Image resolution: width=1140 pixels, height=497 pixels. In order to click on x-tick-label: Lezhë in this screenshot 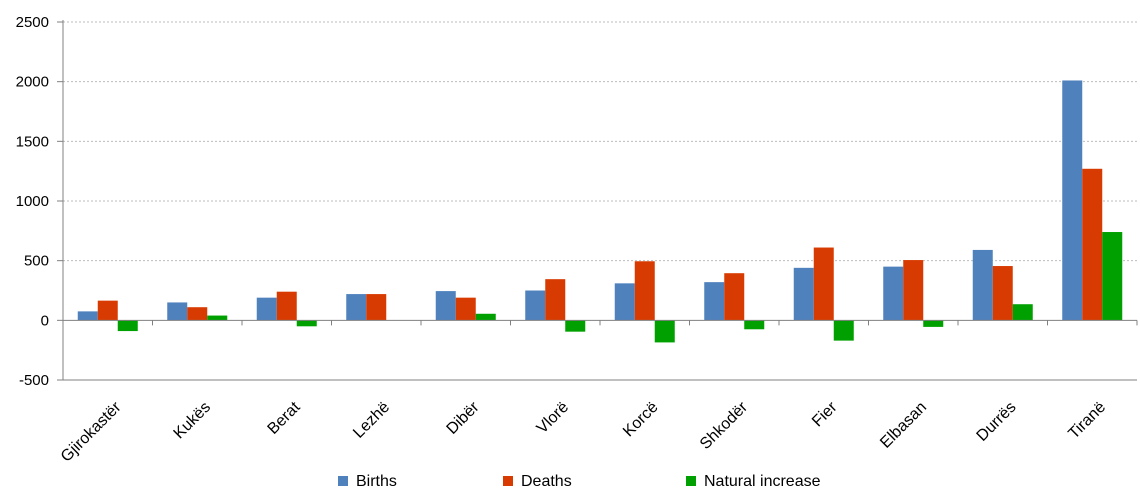, I will do `click(371, 420)`.